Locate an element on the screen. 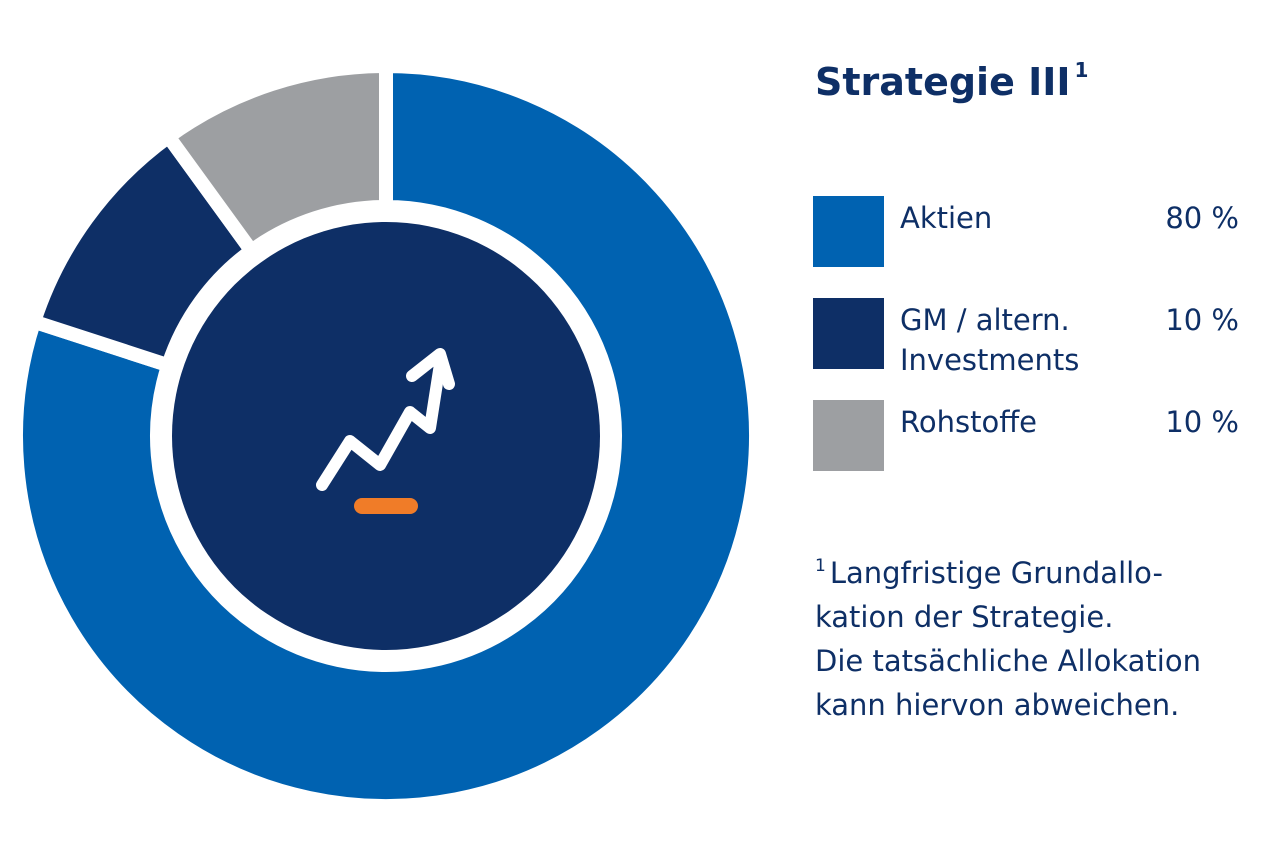  legend-item: GM / altern. Investments 10 % is located at coordinates (1033, 349).